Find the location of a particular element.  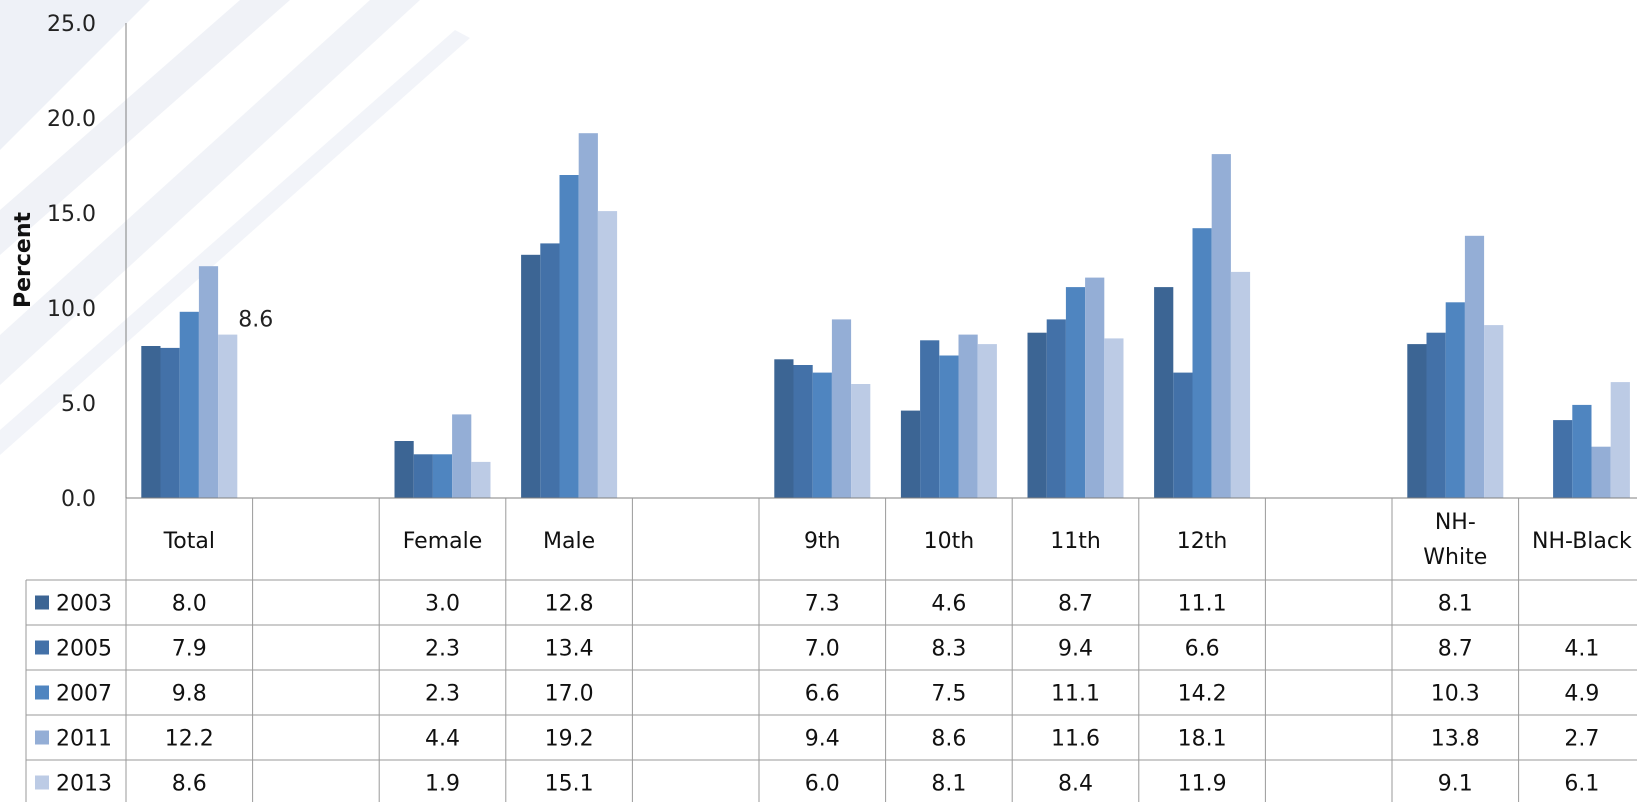

table-cell-2003-10th: 4.6 is located at coordinates (948, 604).